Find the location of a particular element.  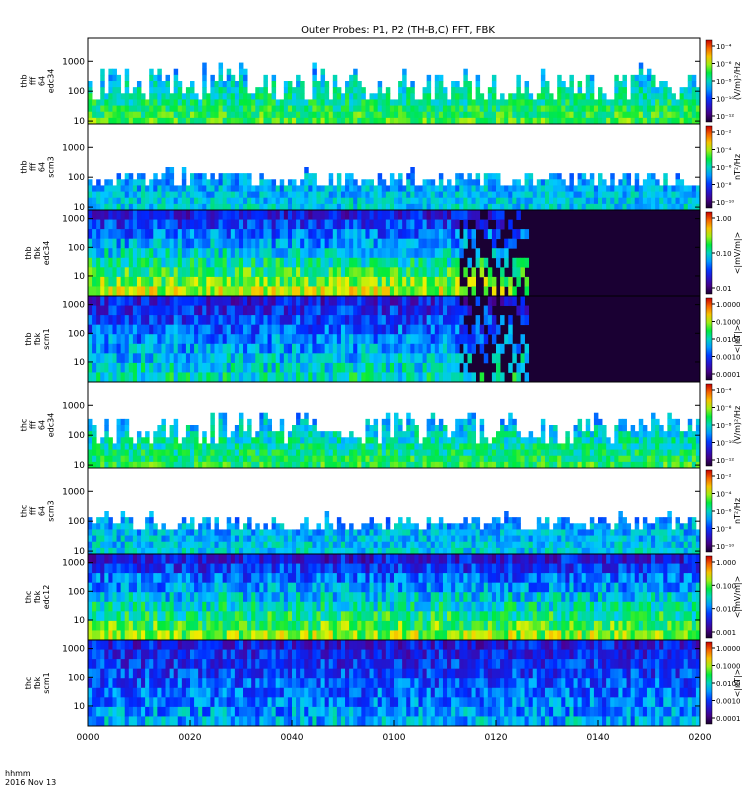

colorbar-tick-label: 0.1000 is located at coordinates (728, 323).